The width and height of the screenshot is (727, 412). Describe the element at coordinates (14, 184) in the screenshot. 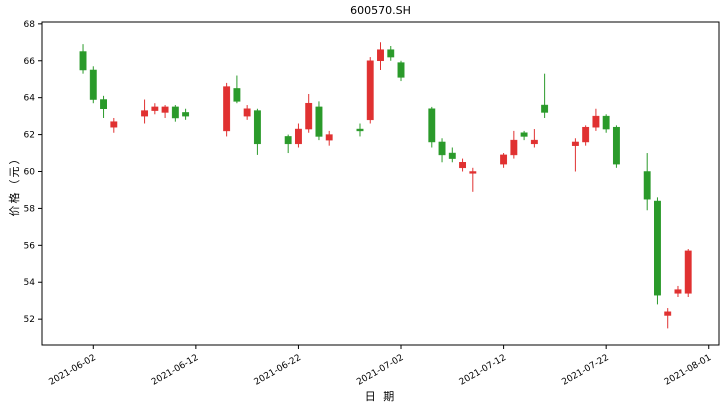

I see `y-axis-label: 价格（元）` at that location.